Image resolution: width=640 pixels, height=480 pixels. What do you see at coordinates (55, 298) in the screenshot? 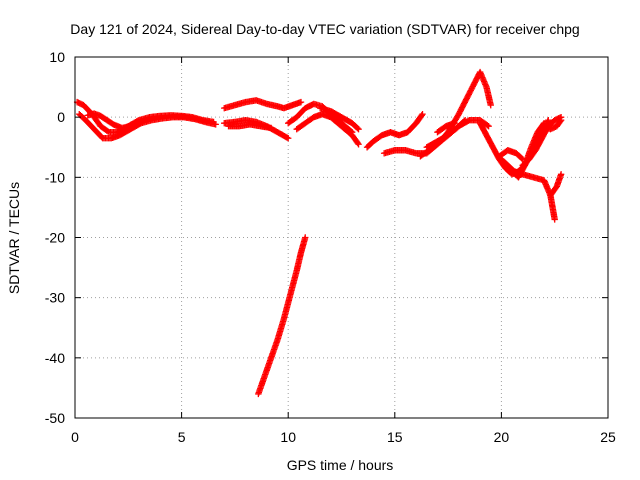
I see `y-tick-label: -30` at bounding box center [55, 298].